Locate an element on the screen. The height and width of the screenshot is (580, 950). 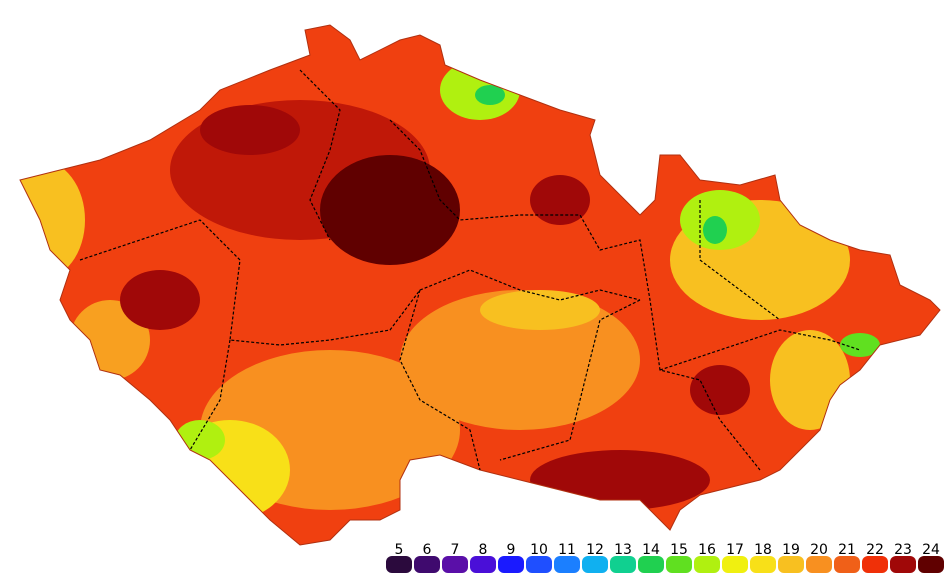
legend-label: 18 is located at coordinates (763, 550).